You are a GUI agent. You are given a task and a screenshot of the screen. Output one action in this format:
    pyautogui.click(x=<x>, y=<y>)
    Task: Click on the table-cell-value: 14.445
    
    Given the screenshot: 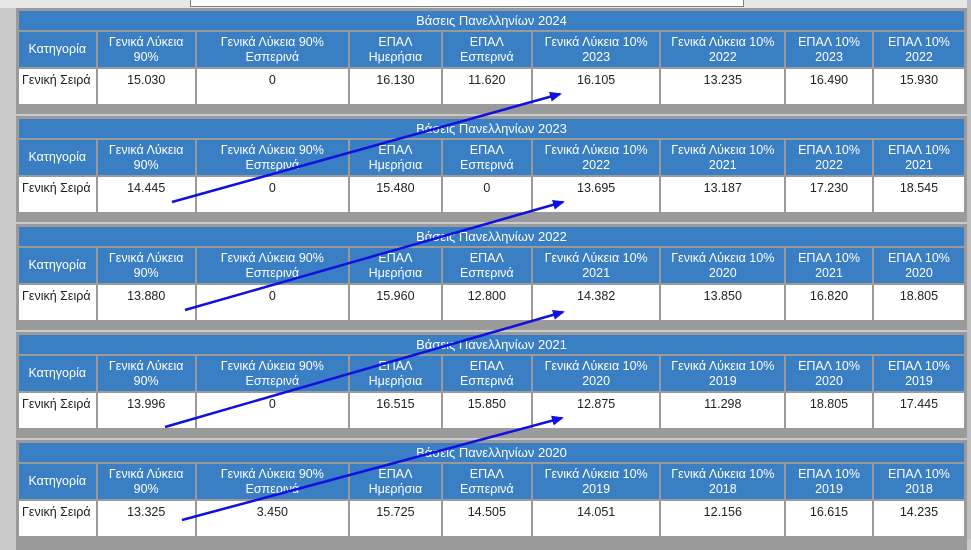 What is the action you would take?
    pyautogui.click(x=146, y=188)
    